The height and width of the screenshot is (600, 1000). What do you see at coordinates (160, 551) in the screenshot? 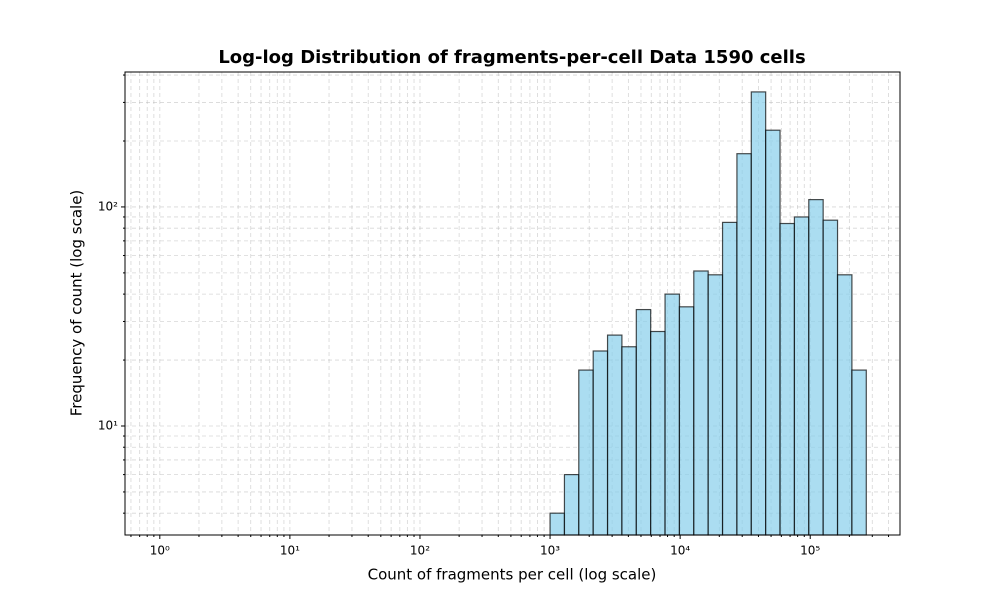
I see `x-tick-label: 10⁰` at bounding box center [160, 551].